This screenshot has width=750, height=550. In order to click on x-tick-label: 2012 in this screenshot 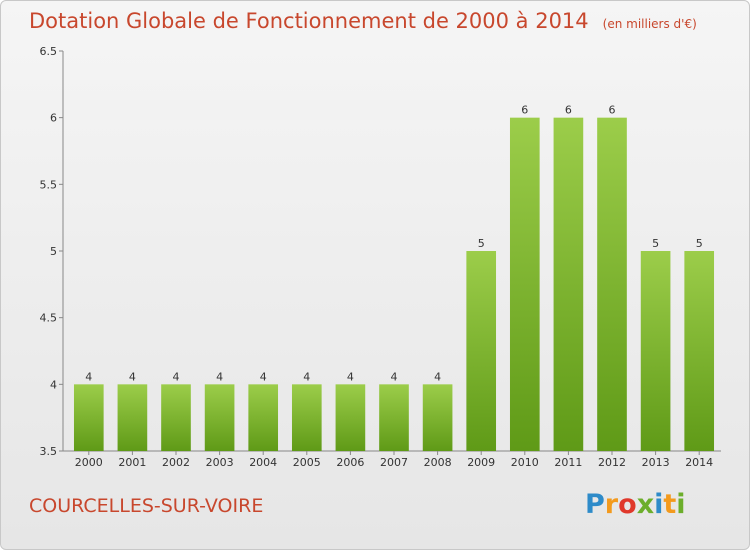, I will do `click(612, 462)`.